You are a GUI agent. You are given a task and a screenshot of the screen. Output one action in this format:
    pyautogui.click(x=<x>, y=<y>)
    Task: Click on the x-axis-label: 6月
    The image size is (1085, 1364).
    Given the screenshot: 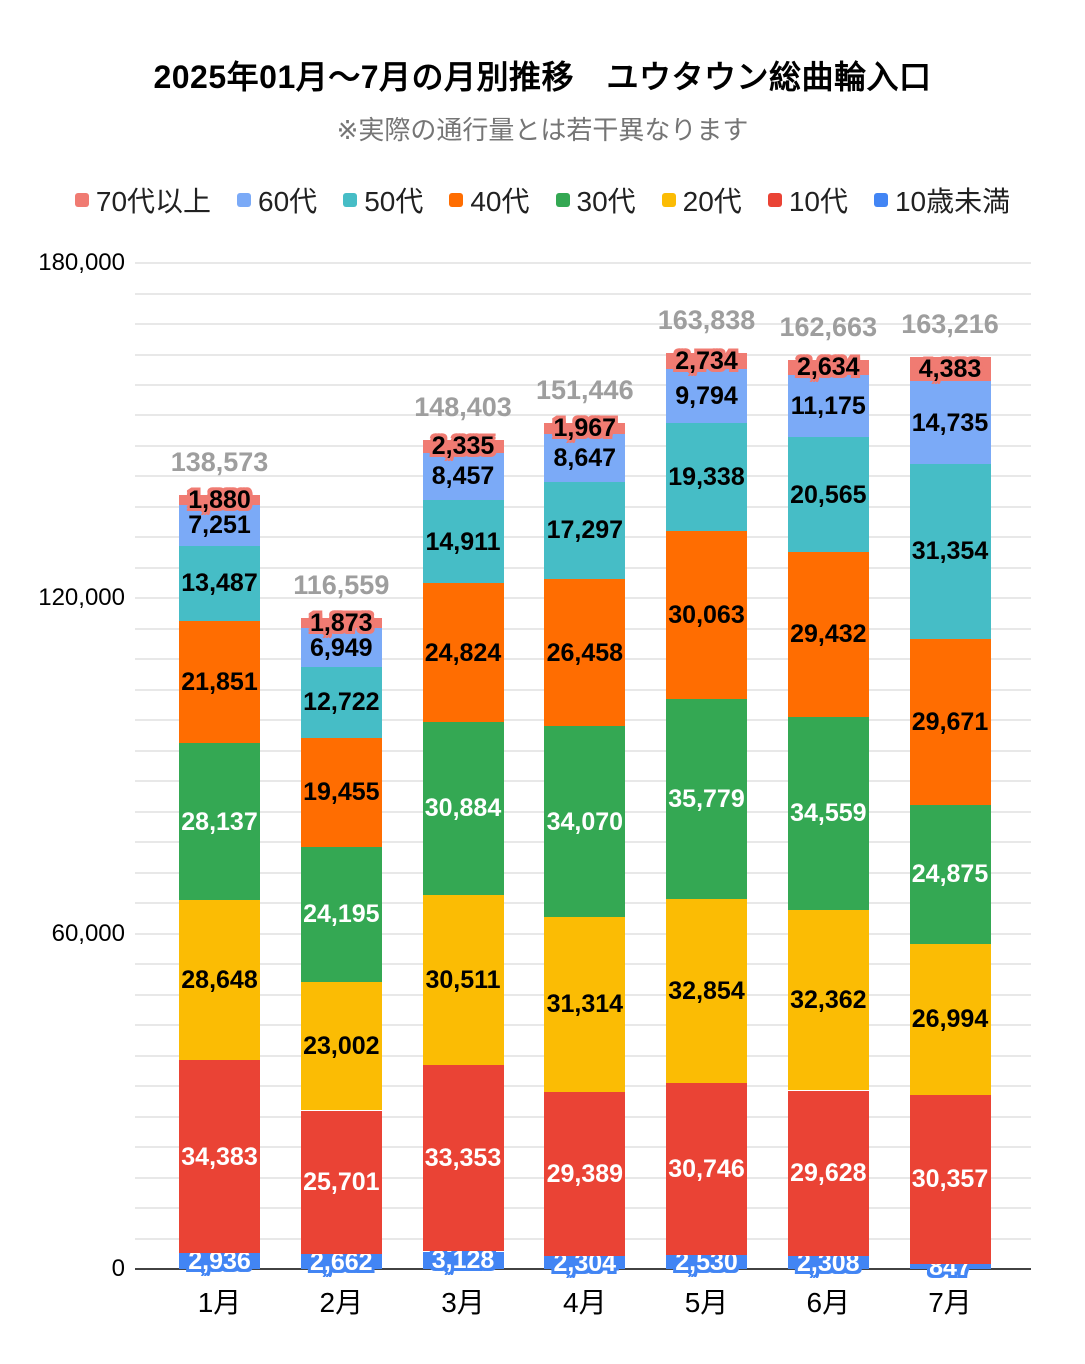 What is the action you would take?
    pyautogui.click(x=828, y=1302)
    